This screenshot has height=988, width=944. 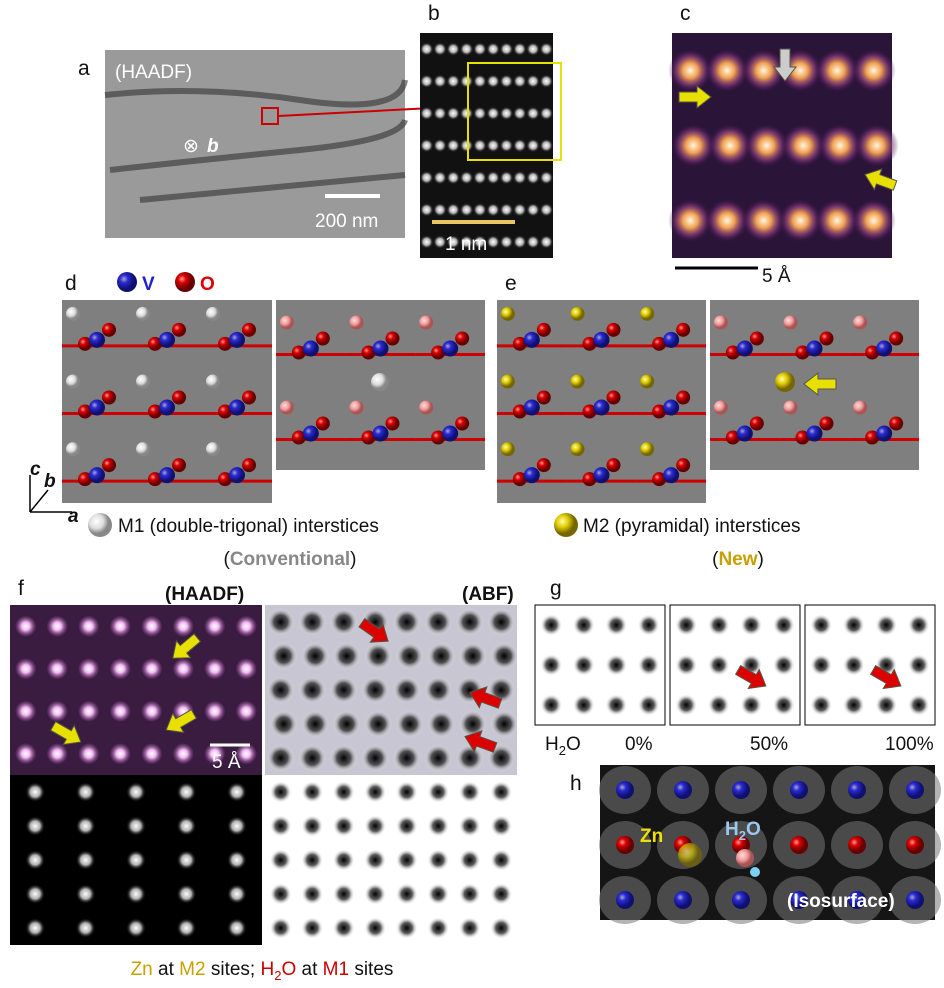 What do you see at coordinates (84, 68) in the screenshot?
I see `panel-label: a` at bounding box center [84, 68].